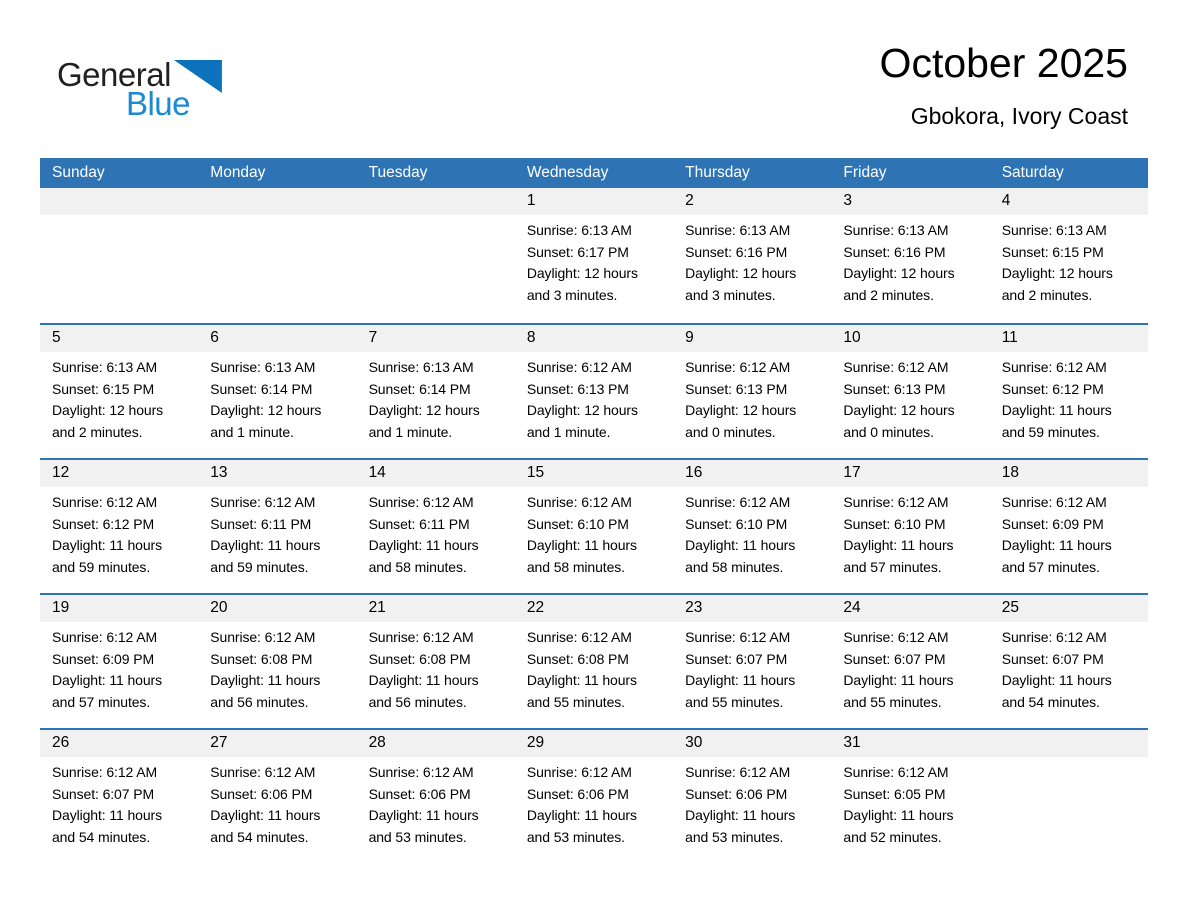 This screenshot has width=1188, height=918. I want to click on title-block: October 2025 Gbokora, Ivory Coast, so click(1004, 85).